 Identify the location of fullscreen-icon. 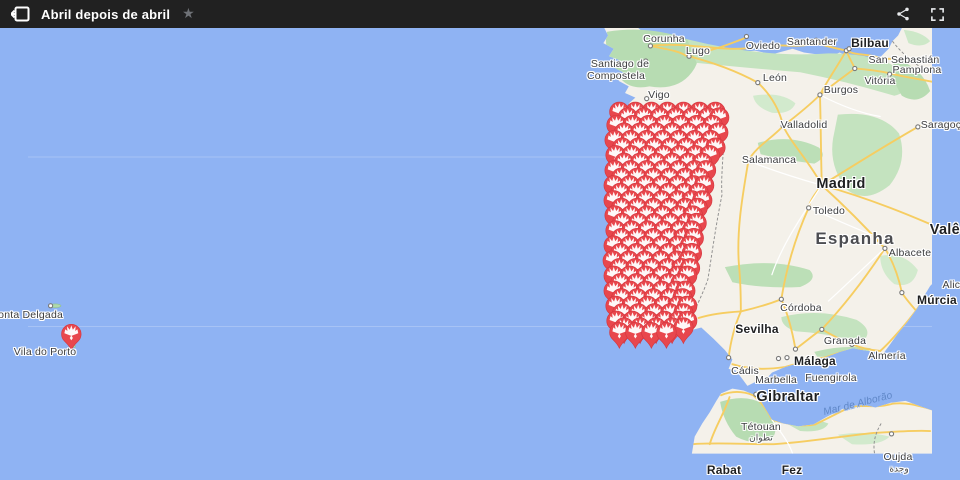
(937, 14).